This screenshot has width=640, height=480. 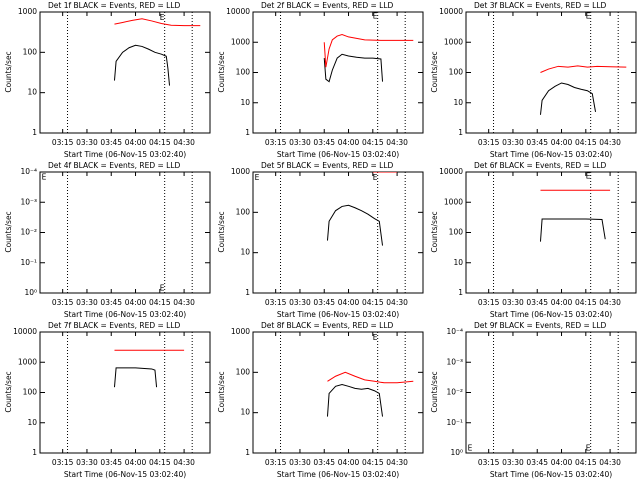 What do you see at coordinates (540, 325) in the screenshot?
I see `chart-title: Det 9f BLACK = Events, RED = LLD` at bounding box center [540, 325].